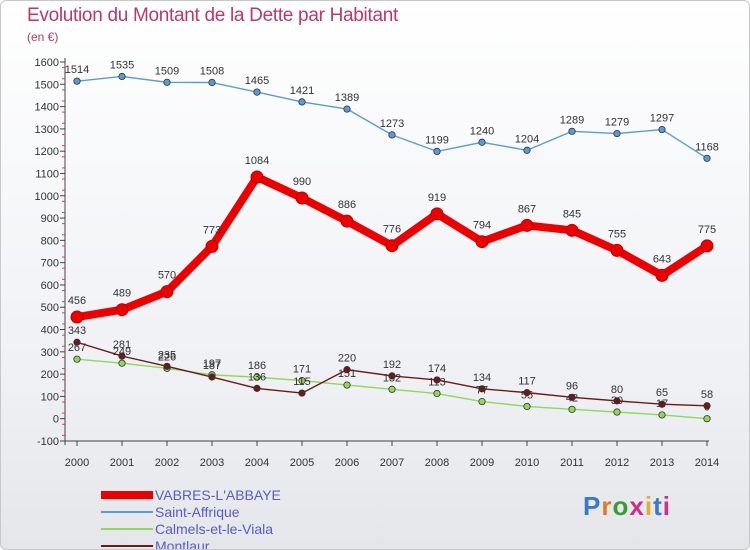 The height and width of the screenshot is (550, 750). Describe the element at coordinates (662, 393) in the screenshot. I see `data-label: 65` at that location.